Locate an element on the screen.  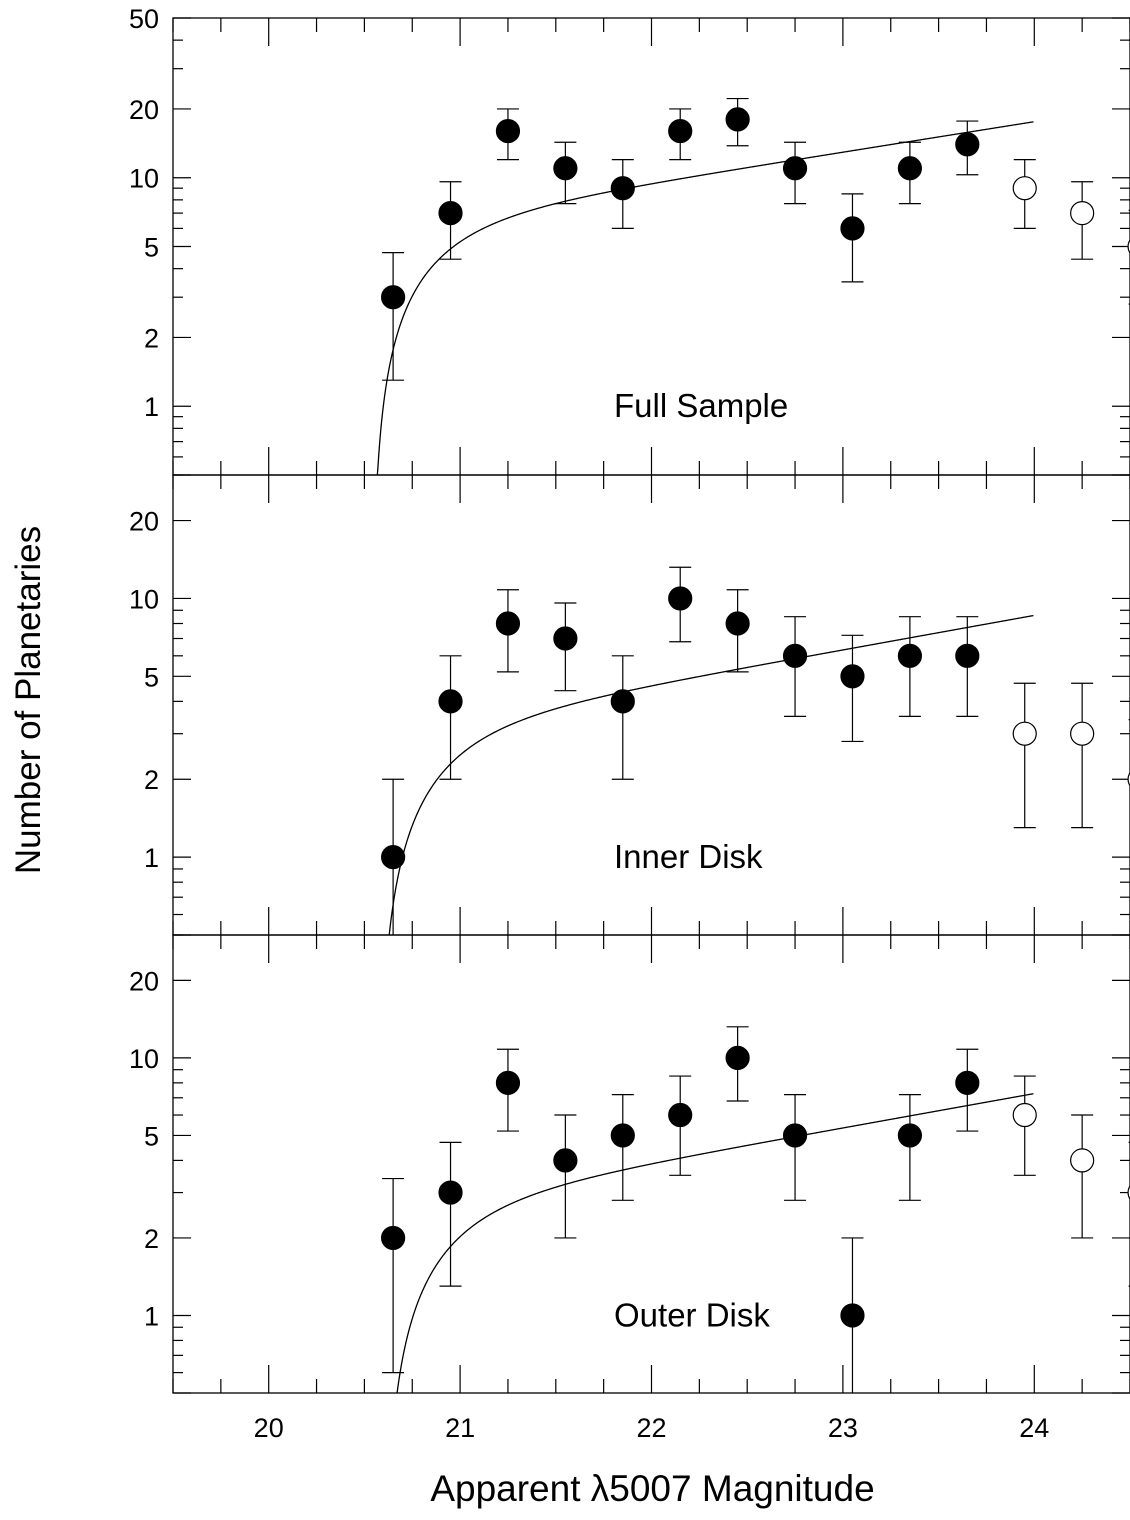
x-tick-label: 21 is located at coordinates (460, 1428).